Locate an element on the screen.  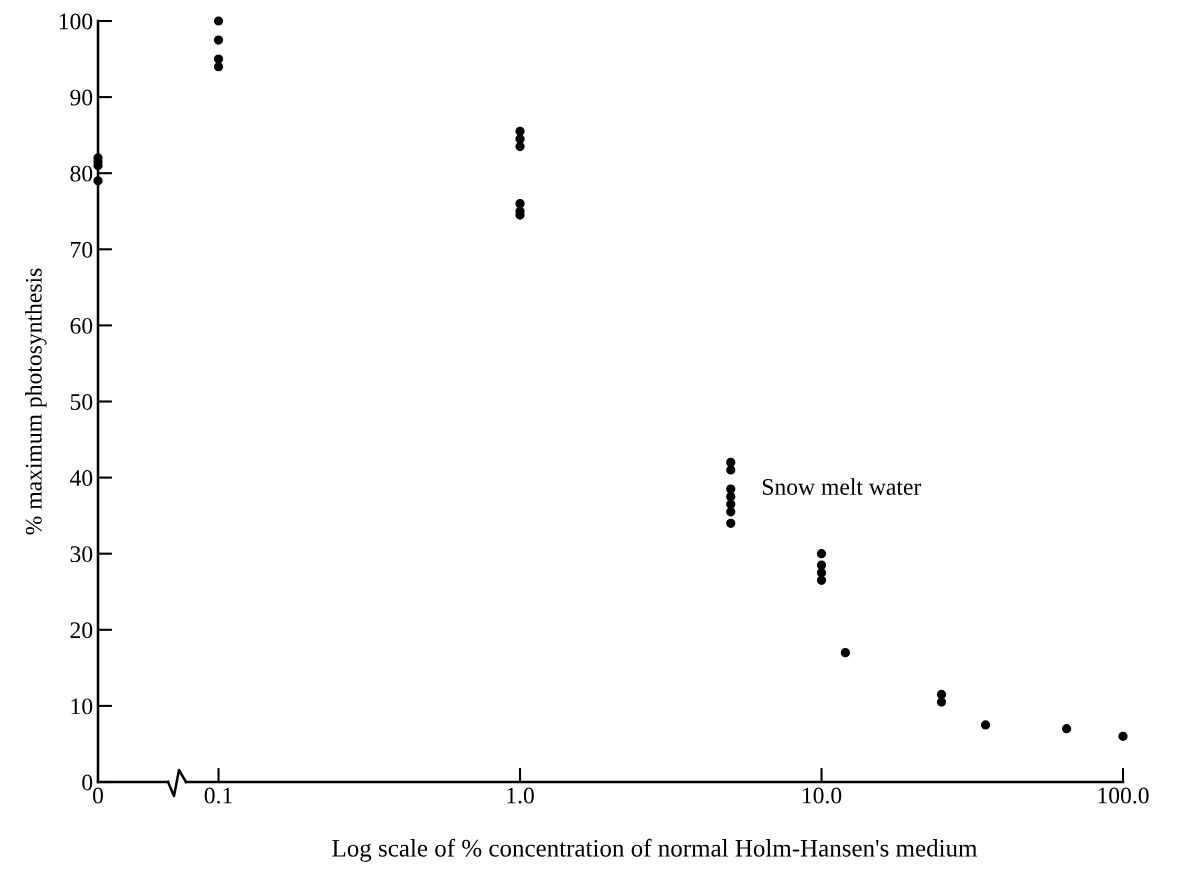
y-tick-label: 50 is located at coordinates (81, 401).